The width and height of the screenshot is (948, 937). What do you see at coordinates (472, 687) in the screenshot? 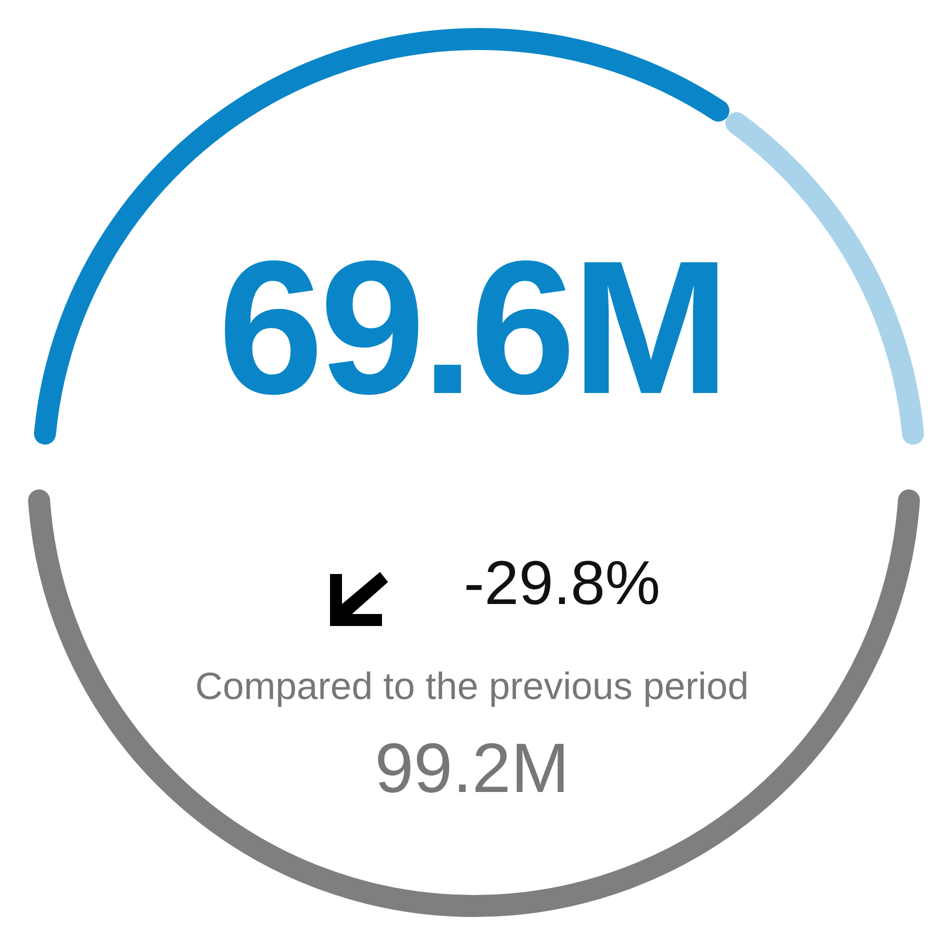
I see `text: Compared to the previous period` at bounding box center [472, 687].